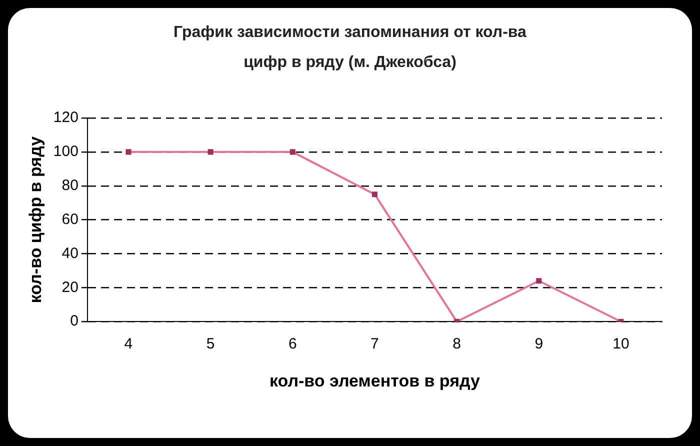 Image resolution: width=700 pixels, height=446 pixels. What do you see at coordinates (74, 321) in the screenshot?
I see `y-tick-label: 0` at bounding box center [74, 321].